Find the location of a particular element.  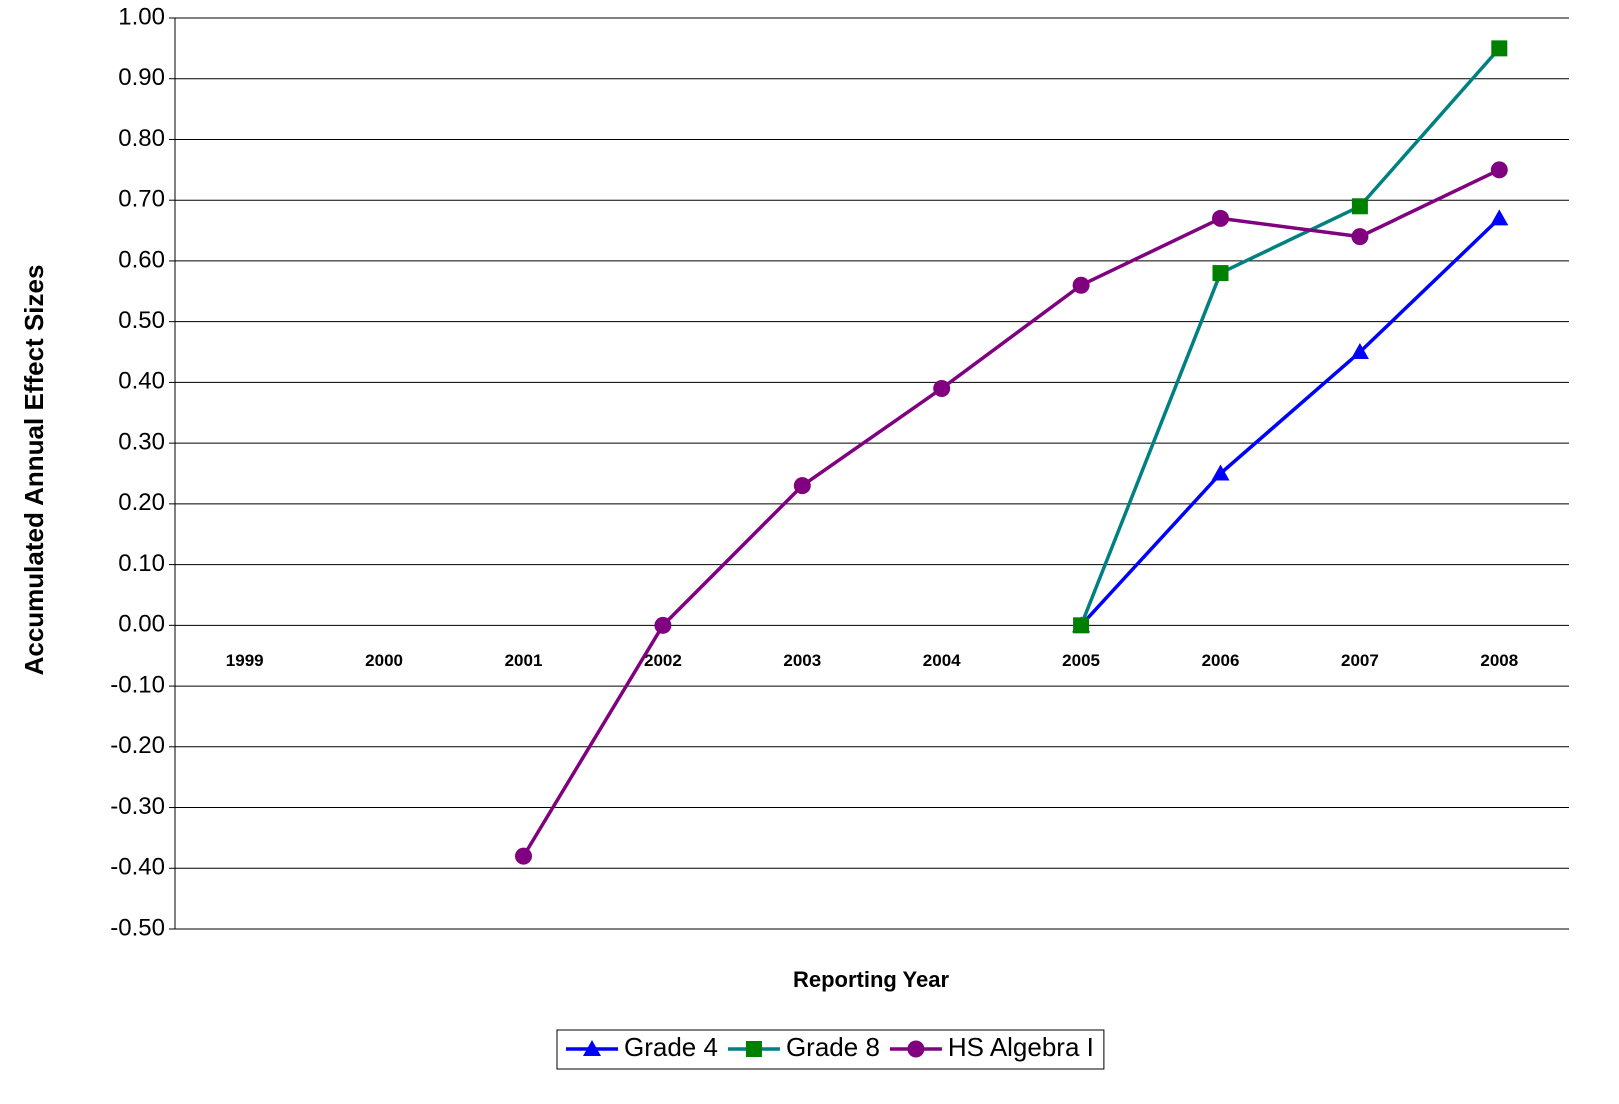

x-tick-label: 2003 is located at coordinates (802, 660).